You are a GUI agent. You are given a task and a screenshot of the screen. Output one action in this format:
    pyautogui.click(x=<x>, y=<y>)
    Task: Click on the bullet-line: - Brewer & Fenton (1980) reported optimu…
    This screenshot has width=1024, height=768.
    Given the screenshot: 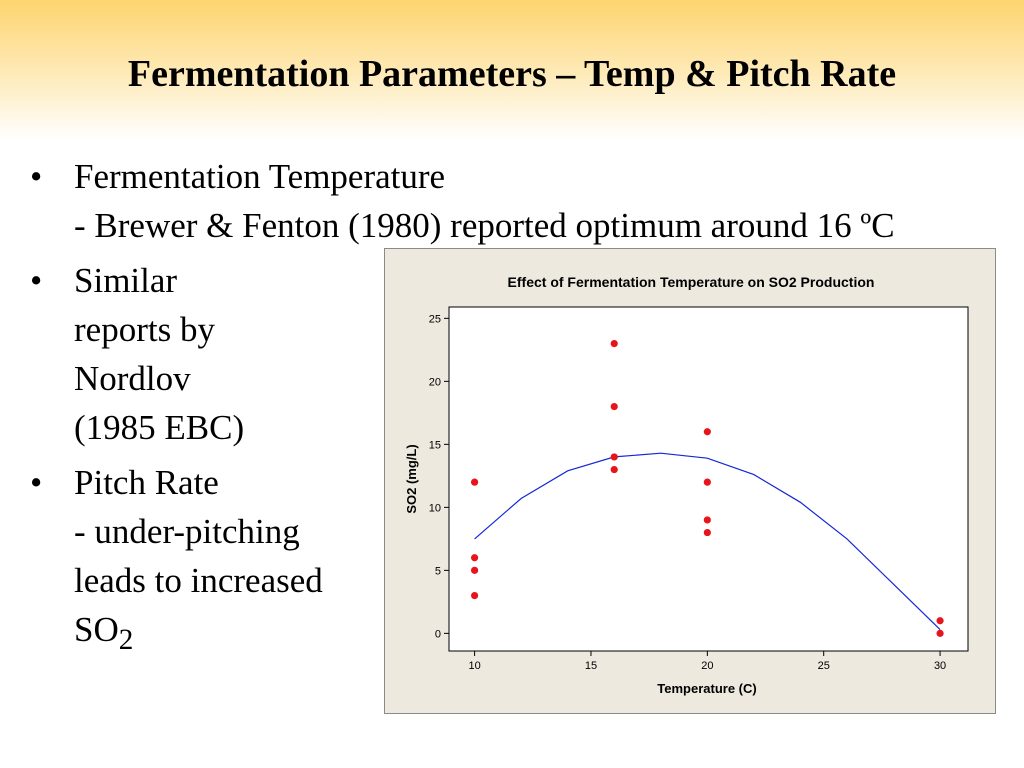 What is the action you would take?
    pyautogui.click(x=484, y=225)
    